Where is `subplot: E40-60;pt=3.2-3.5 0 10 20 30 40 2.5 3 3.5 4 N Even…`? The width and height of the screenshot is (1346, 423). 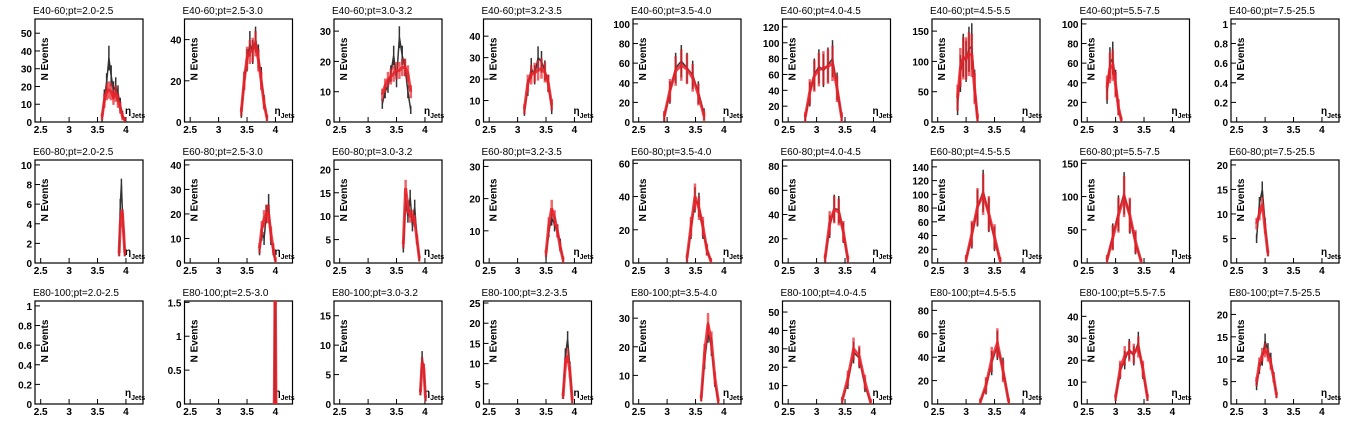 subplot: E40-60;pt=3.2-3.5 0 10 20 30 40 2.5 3 3.5 4 N Even… is located at coordinates (531, 71).